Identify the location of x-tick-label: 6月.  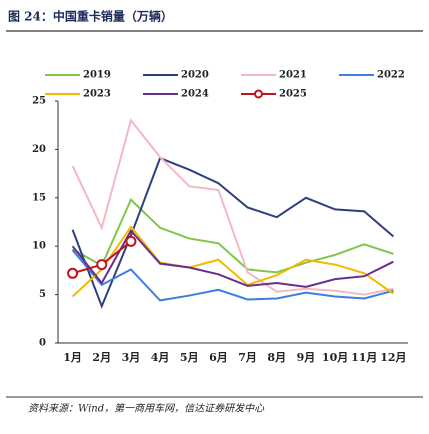
(218, 357).